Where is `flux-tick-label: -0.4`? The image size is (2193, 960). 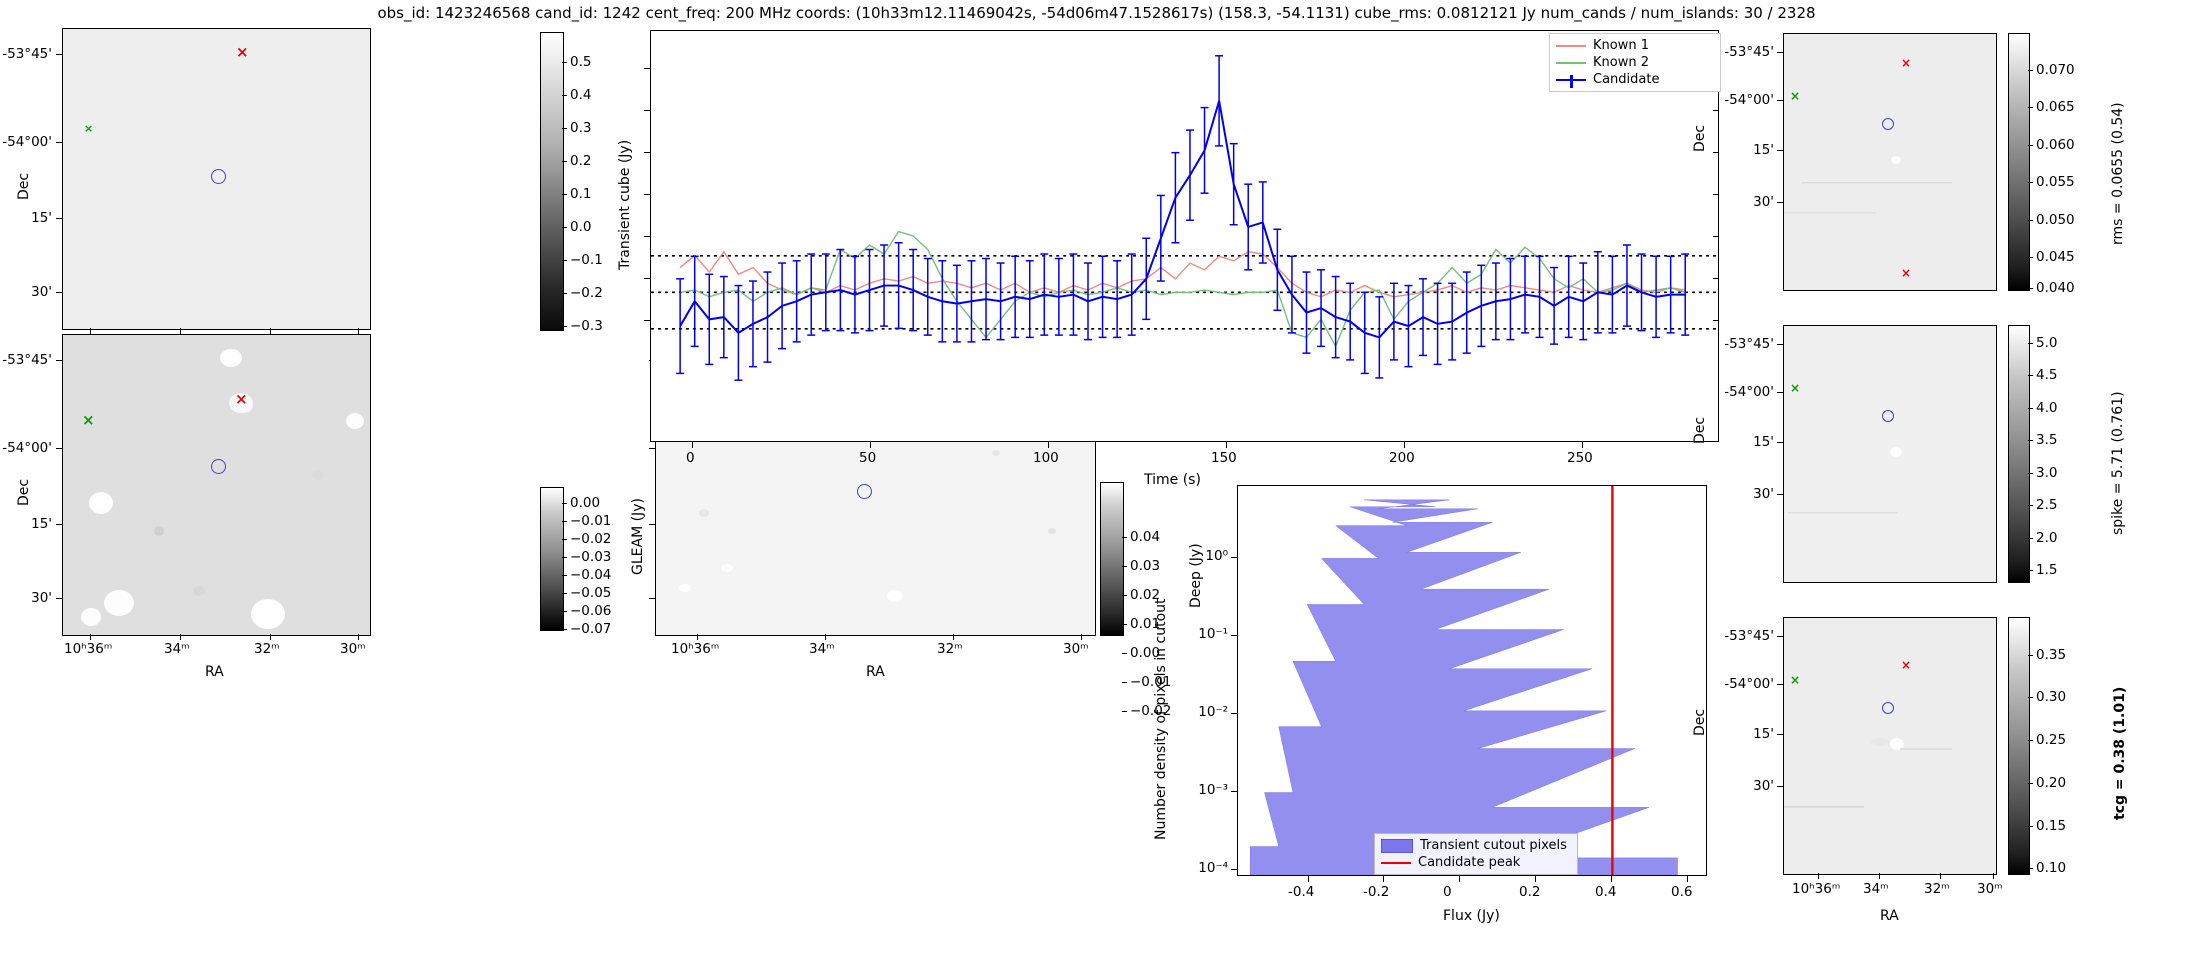 flux-tick-label: -0.4 is located at coordinates (1301, 892).